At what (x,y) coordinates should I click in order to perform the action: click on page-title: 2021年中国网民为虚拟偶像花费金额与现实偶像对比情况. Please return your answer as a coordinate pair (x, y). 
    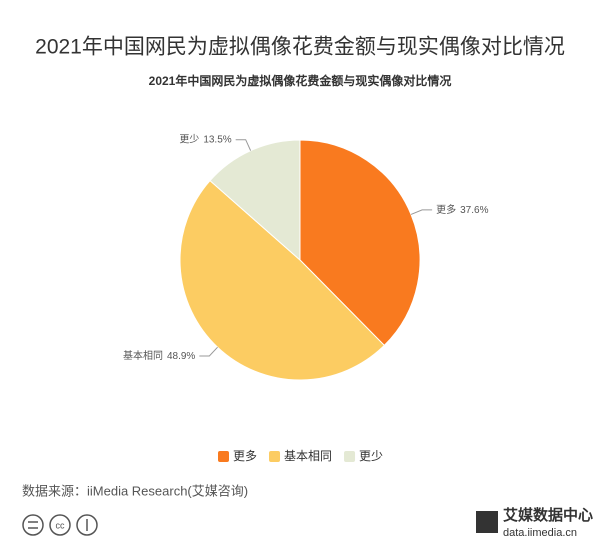
    Looking at the image, I should click on (300, 47).